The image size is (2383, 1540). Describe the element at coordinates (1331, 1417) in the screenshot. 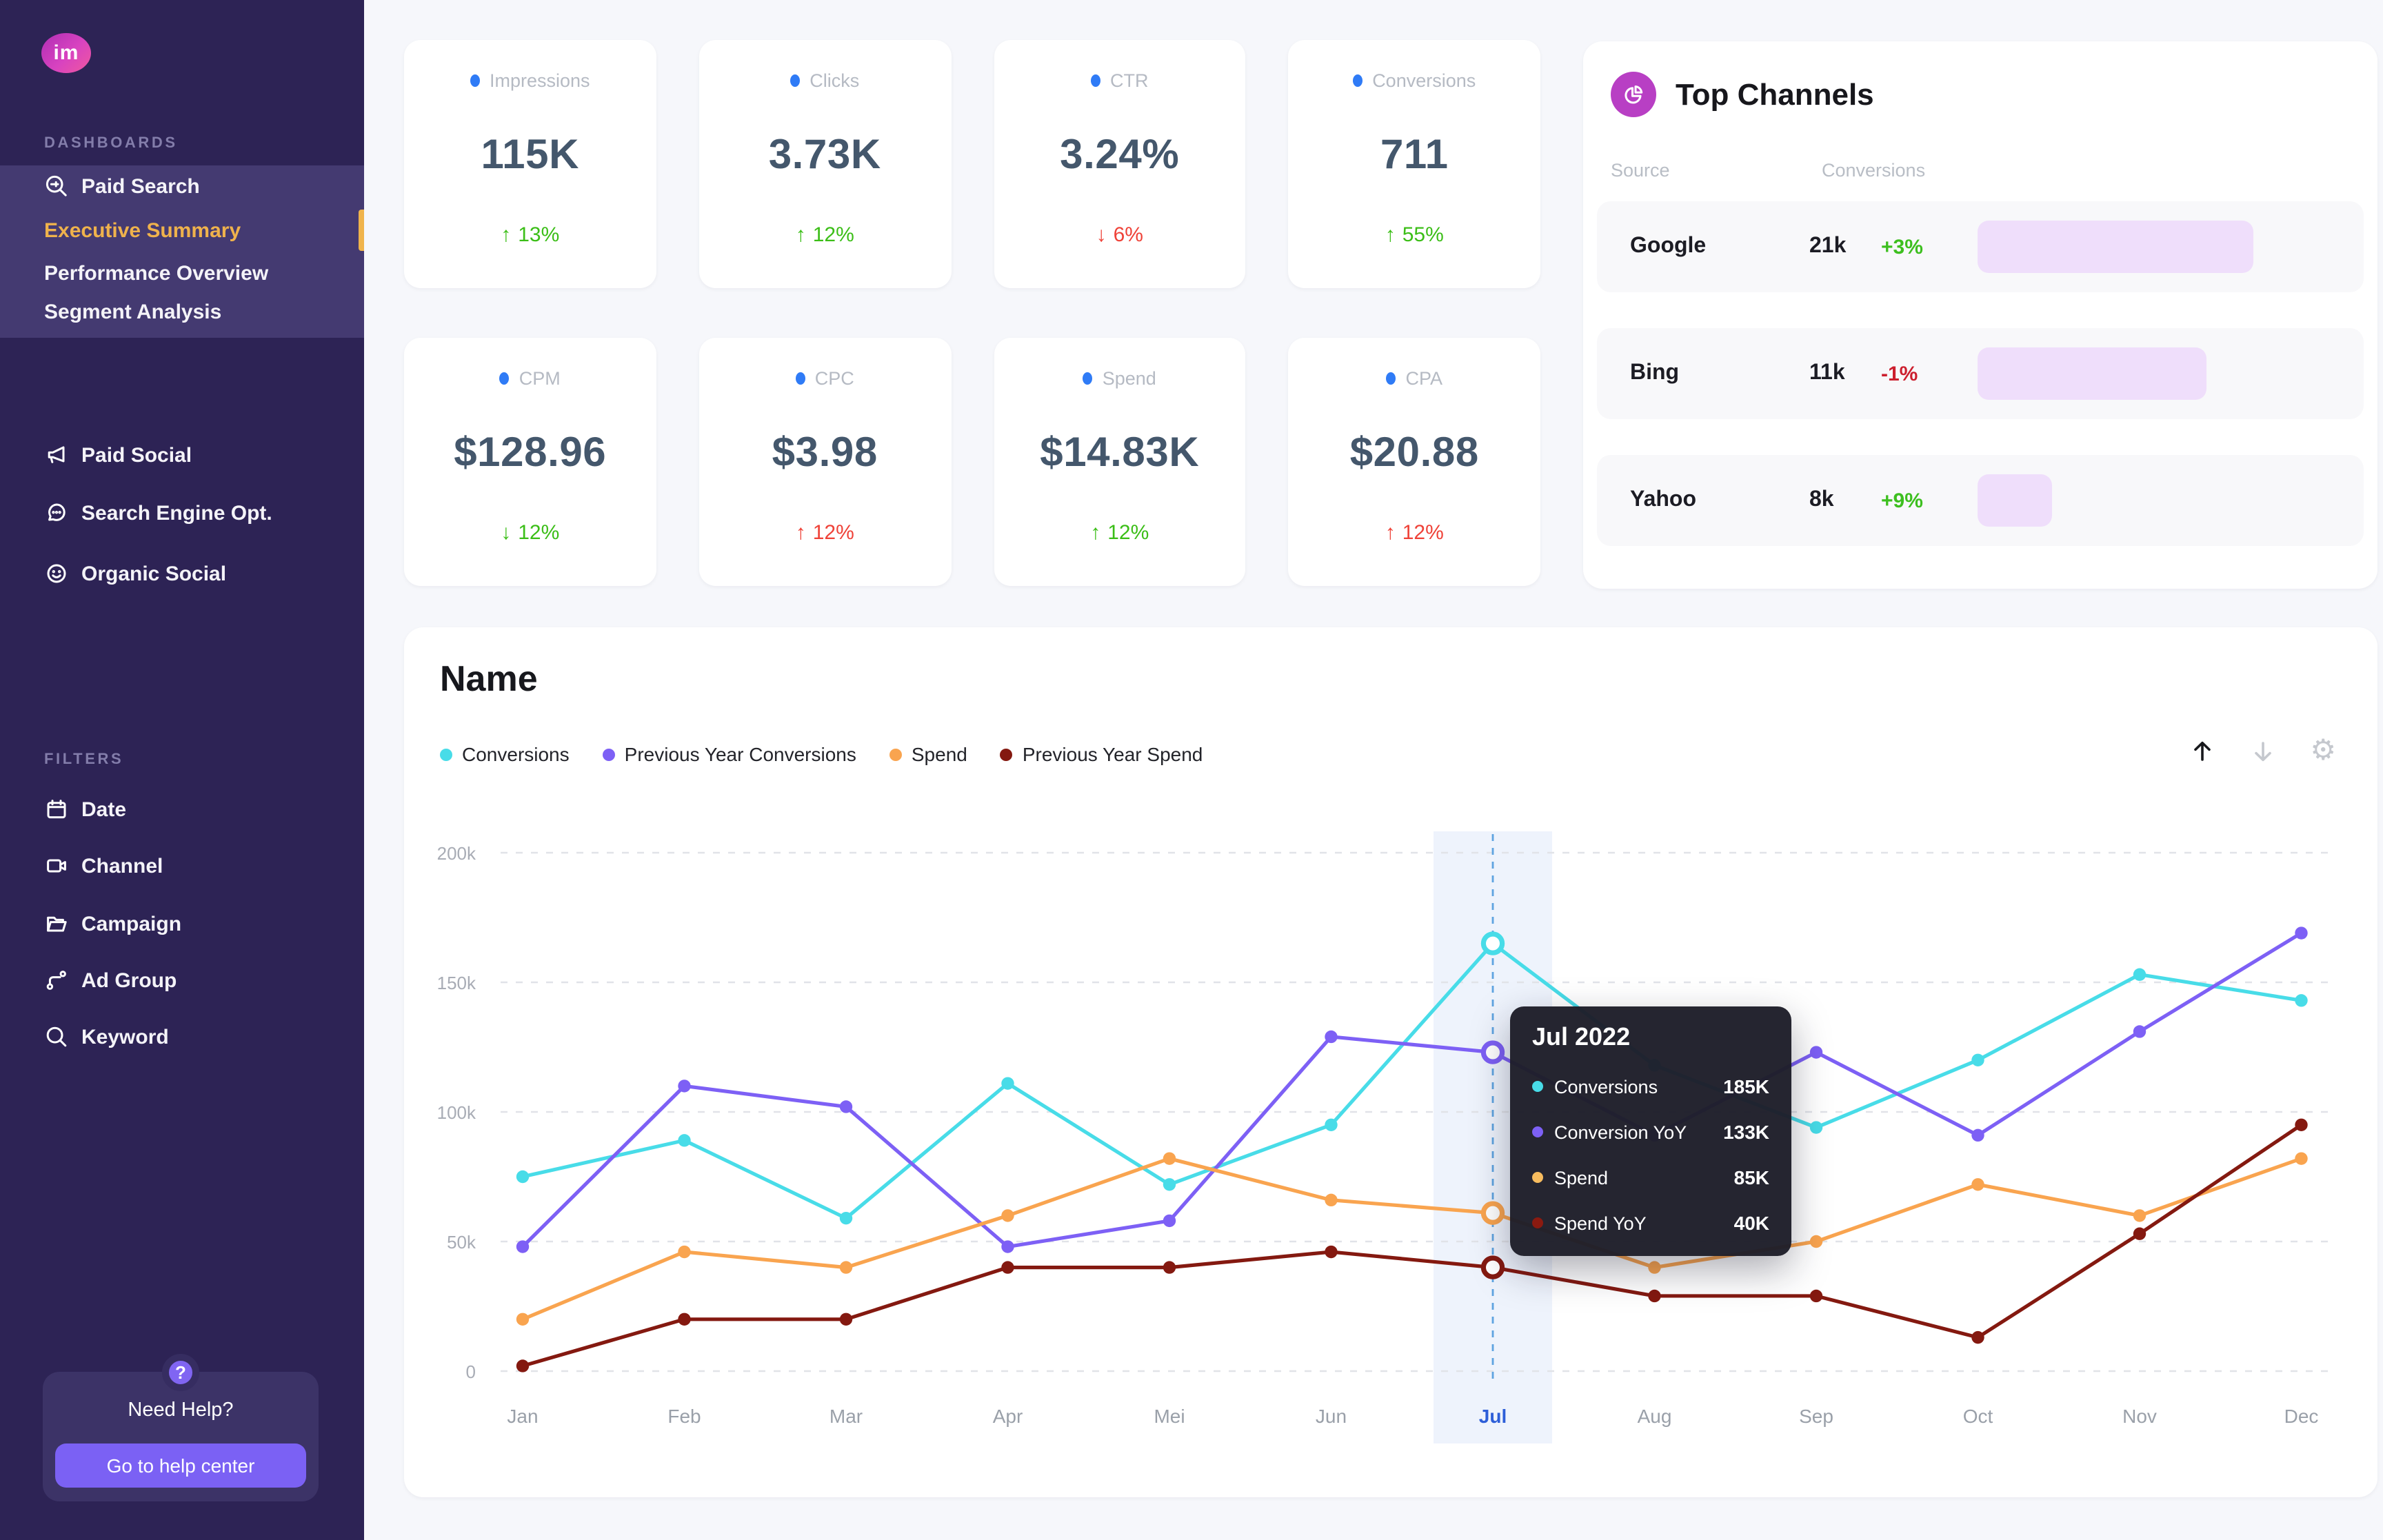

I see `x-tick-jun: Jun` at that location.